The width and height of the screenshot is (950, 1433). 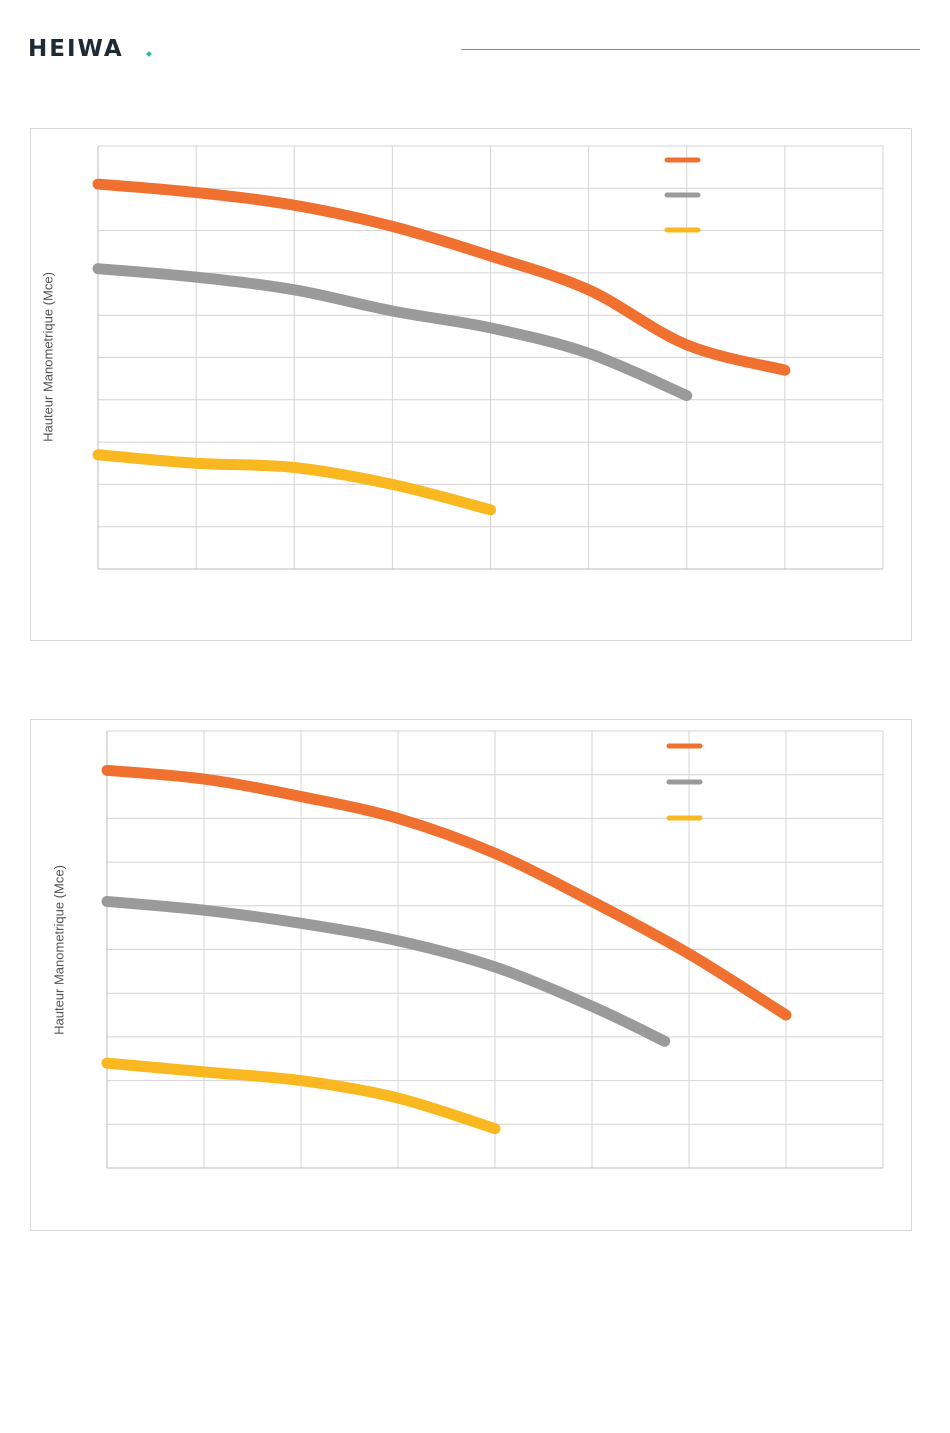 I want to click on header-divider, so click(x=690, y=49).